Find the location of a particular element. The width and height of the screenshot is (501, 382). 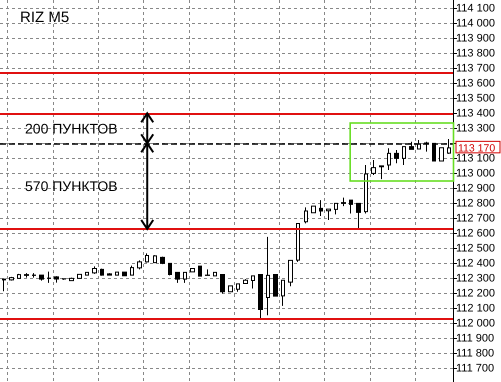

y-tick-label: 111 800 is located at coordinates (475, 353).